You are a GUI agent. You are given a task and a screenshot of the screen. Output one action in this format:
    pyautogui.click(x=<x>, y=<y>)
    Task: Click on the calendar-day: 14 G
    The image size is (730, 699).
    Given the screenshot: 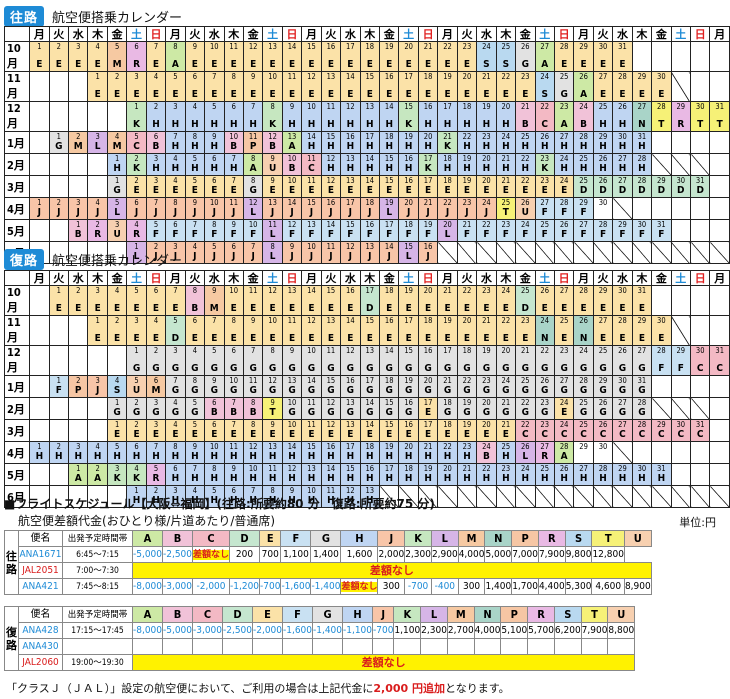 What is the action you would take?
    pyautogui.click(x=389, y=360)
    